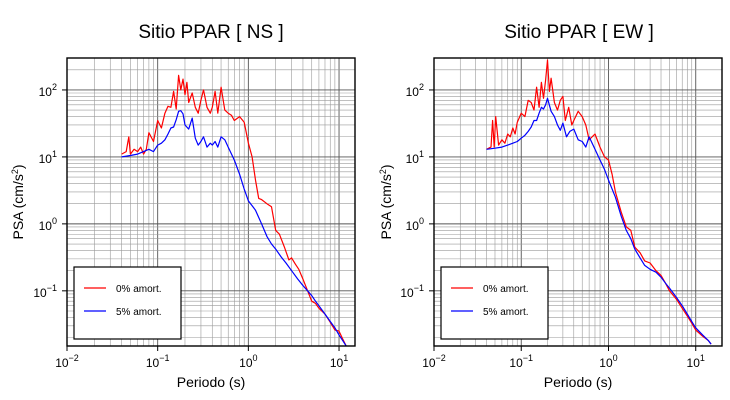 The image size is (730, 400). Describe the element at coordinates (579, 32) in the screenshot. I see `chart-title: Sitio PPAR [ EW ]` at that location.